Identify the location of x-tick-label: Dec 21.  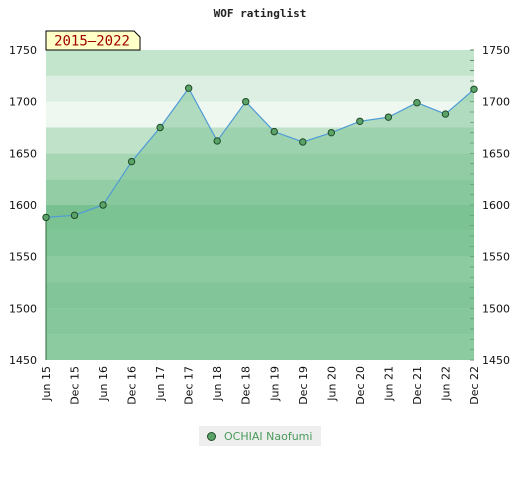
(417, 385).